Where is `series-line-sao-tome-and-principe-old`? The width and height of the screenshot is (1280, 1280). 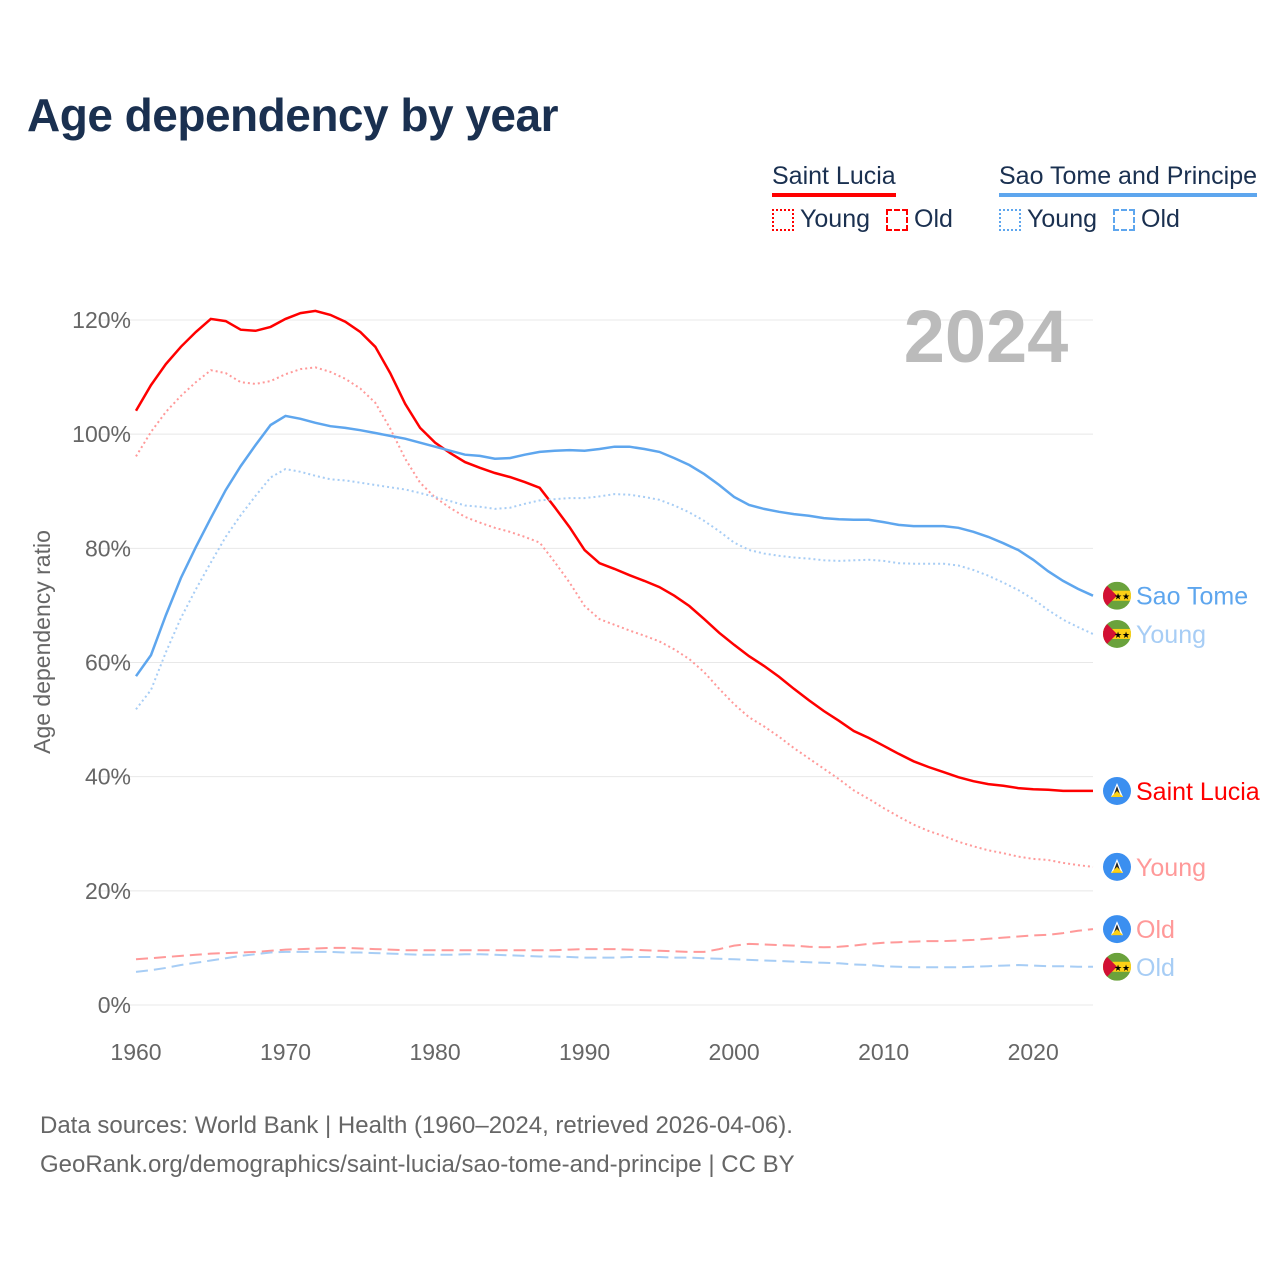
series-line-sao-tome-and-principe-old is located at coordinates (614, 961).